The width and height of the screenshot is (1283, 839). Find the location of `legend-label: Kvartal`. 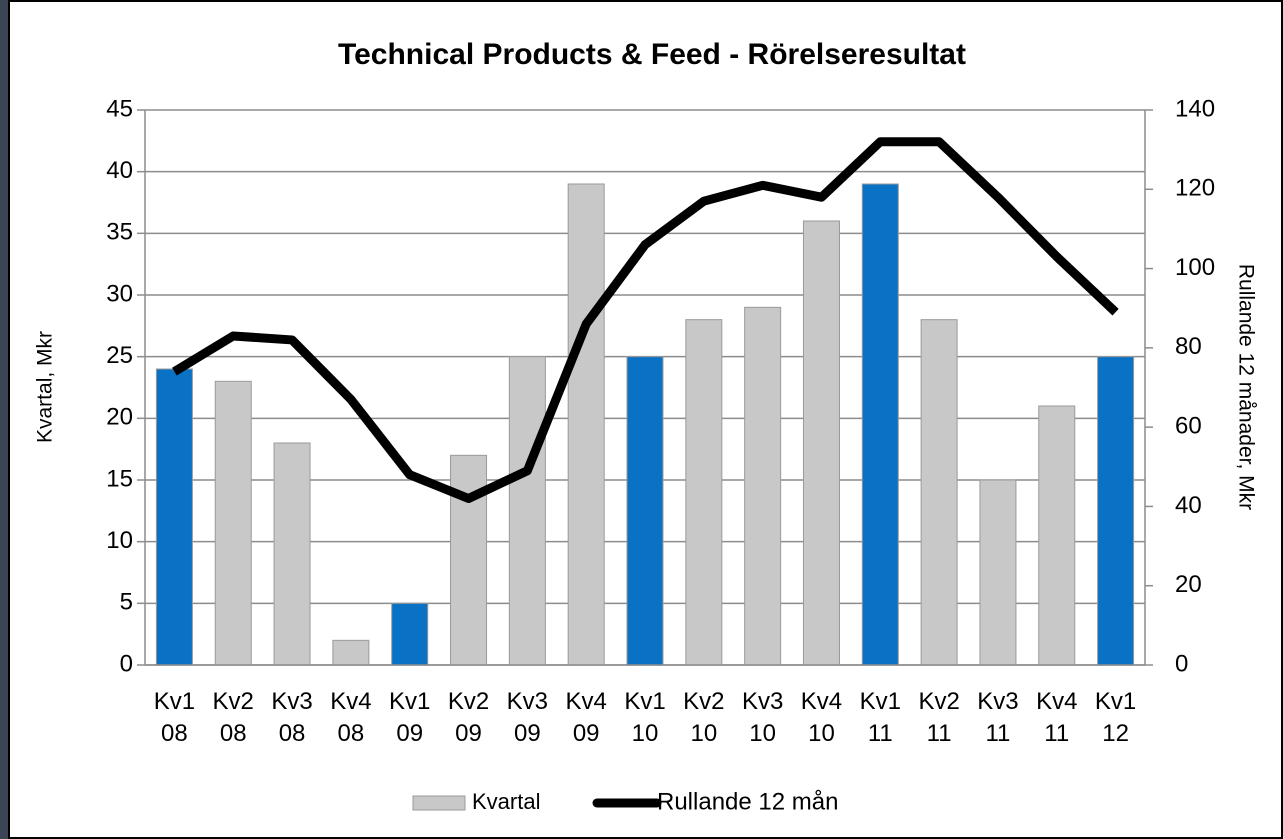

legend-label: Kvartal is located at coordinates (506, 801).